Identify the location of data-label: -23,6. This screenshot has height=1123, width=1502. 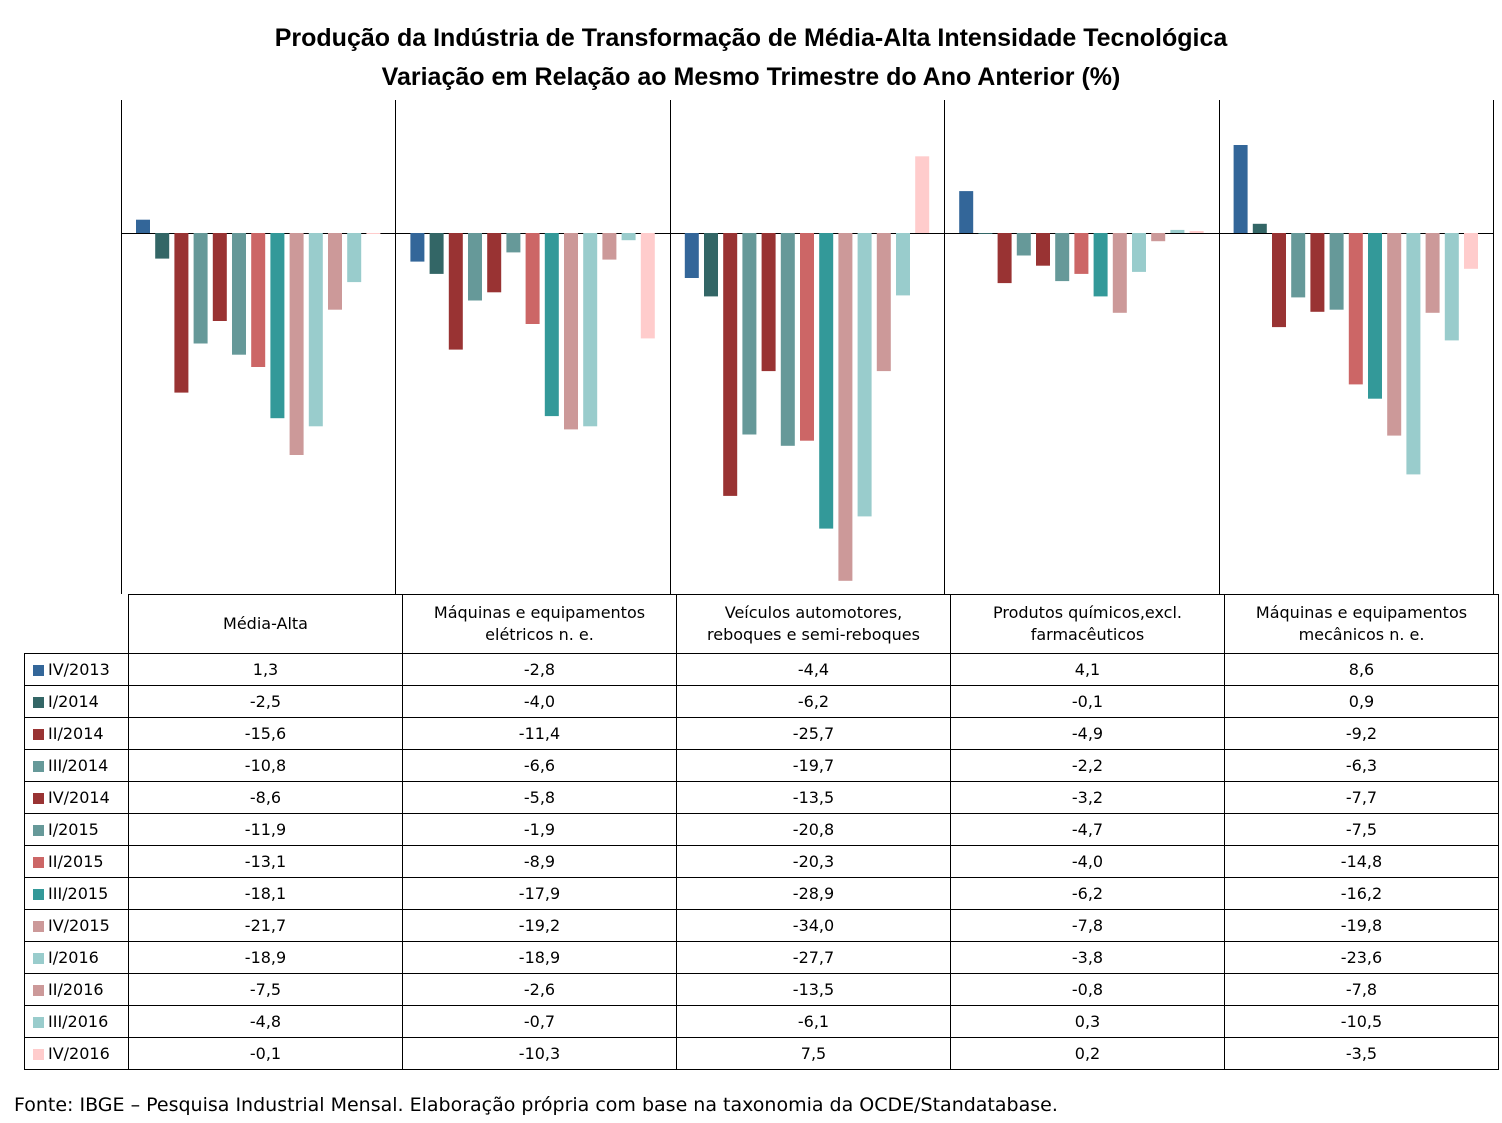
(1361, 957).